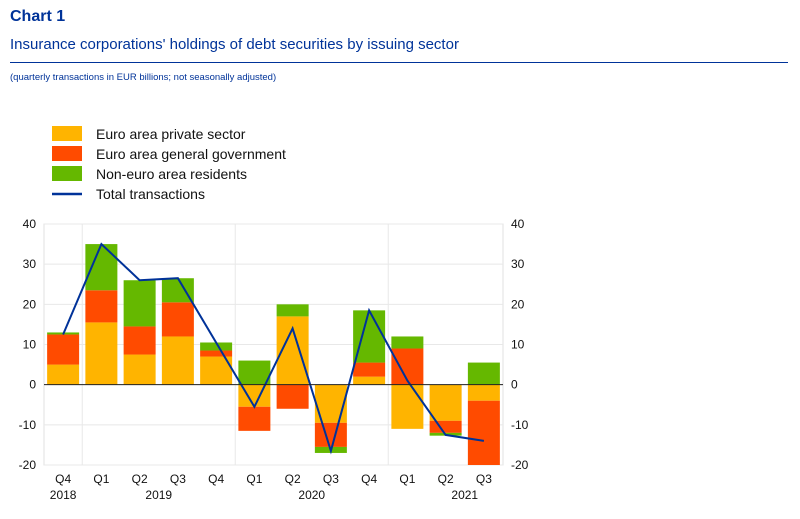 The height and width of the screenshot is (519, 800). I want to click on y-tick-label-right: -10, so click(520, 425).